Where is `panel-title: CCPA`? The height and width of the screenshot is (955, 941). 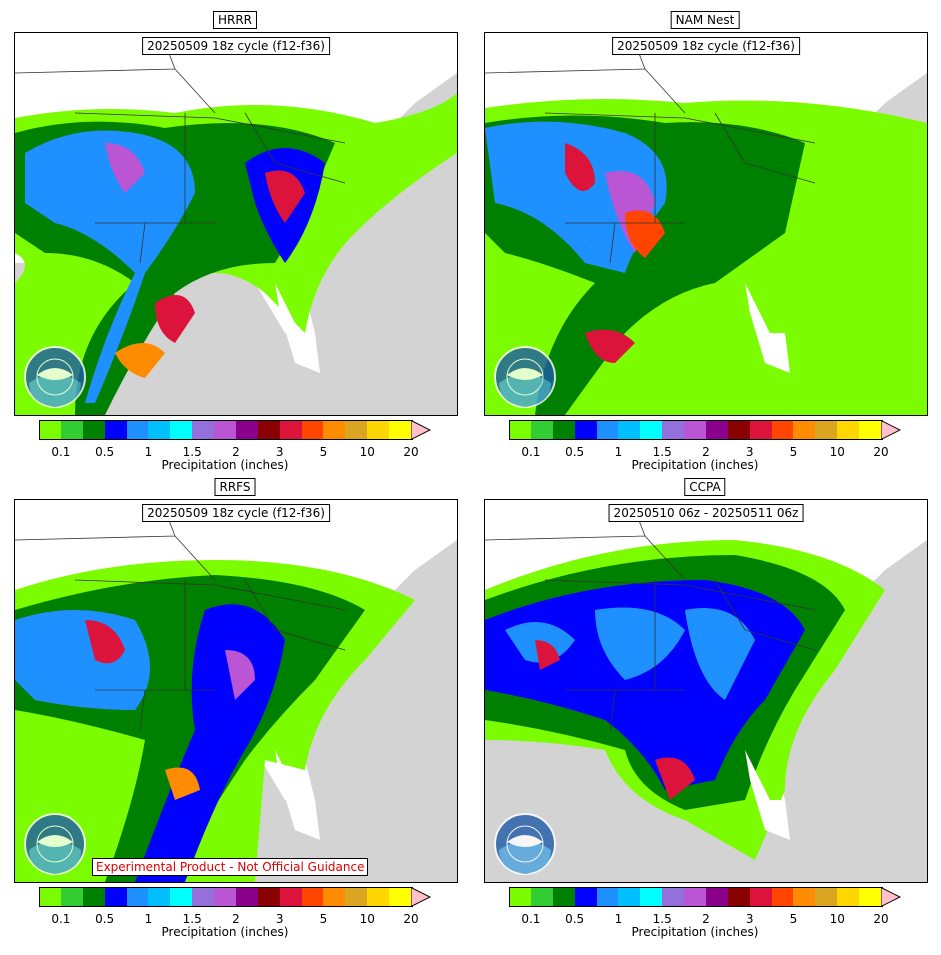 panel-title: CCPA is located at coordinates (705, 487).